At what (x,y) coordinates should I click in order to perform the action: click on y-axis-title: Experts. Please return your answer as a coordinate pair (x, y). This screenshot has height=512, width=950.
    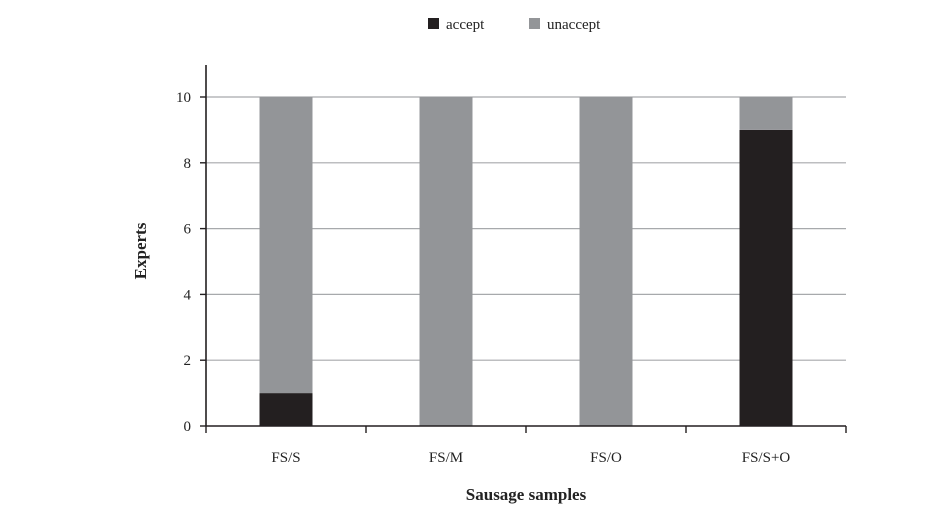
    Looking at the image, I should click on (140, 250).